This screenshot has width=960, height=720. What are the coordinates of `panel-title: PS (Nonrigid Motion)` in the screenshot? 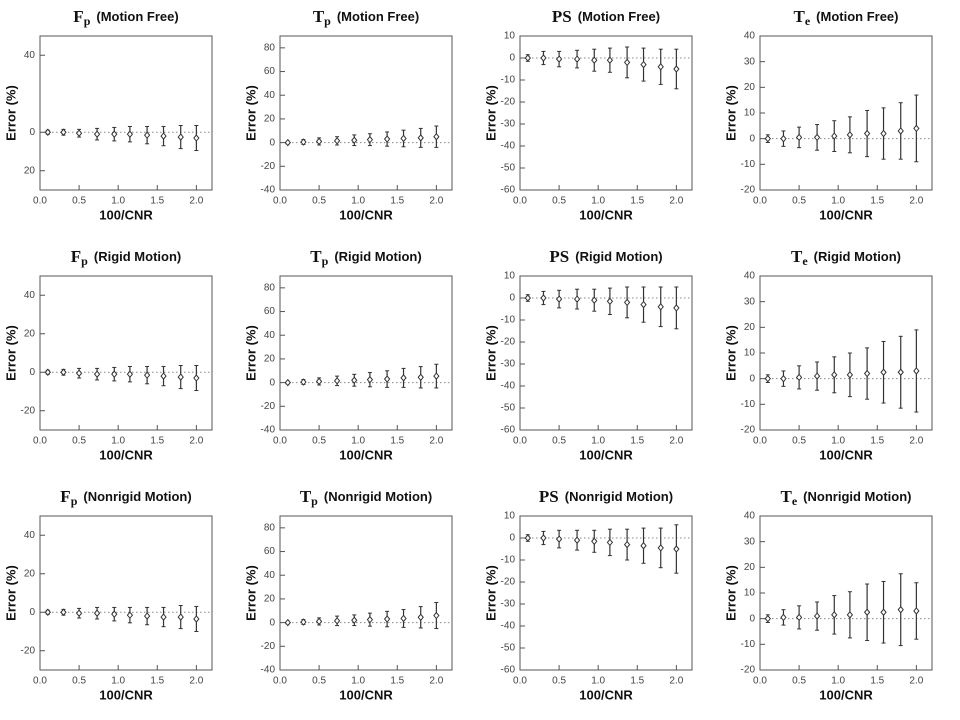 It's located at (606, 496).